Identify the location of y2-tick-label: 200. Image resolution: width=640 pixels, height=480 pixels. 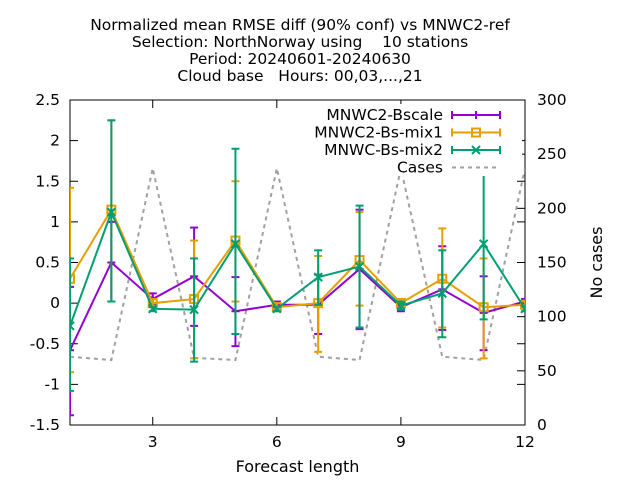
(552, 208).